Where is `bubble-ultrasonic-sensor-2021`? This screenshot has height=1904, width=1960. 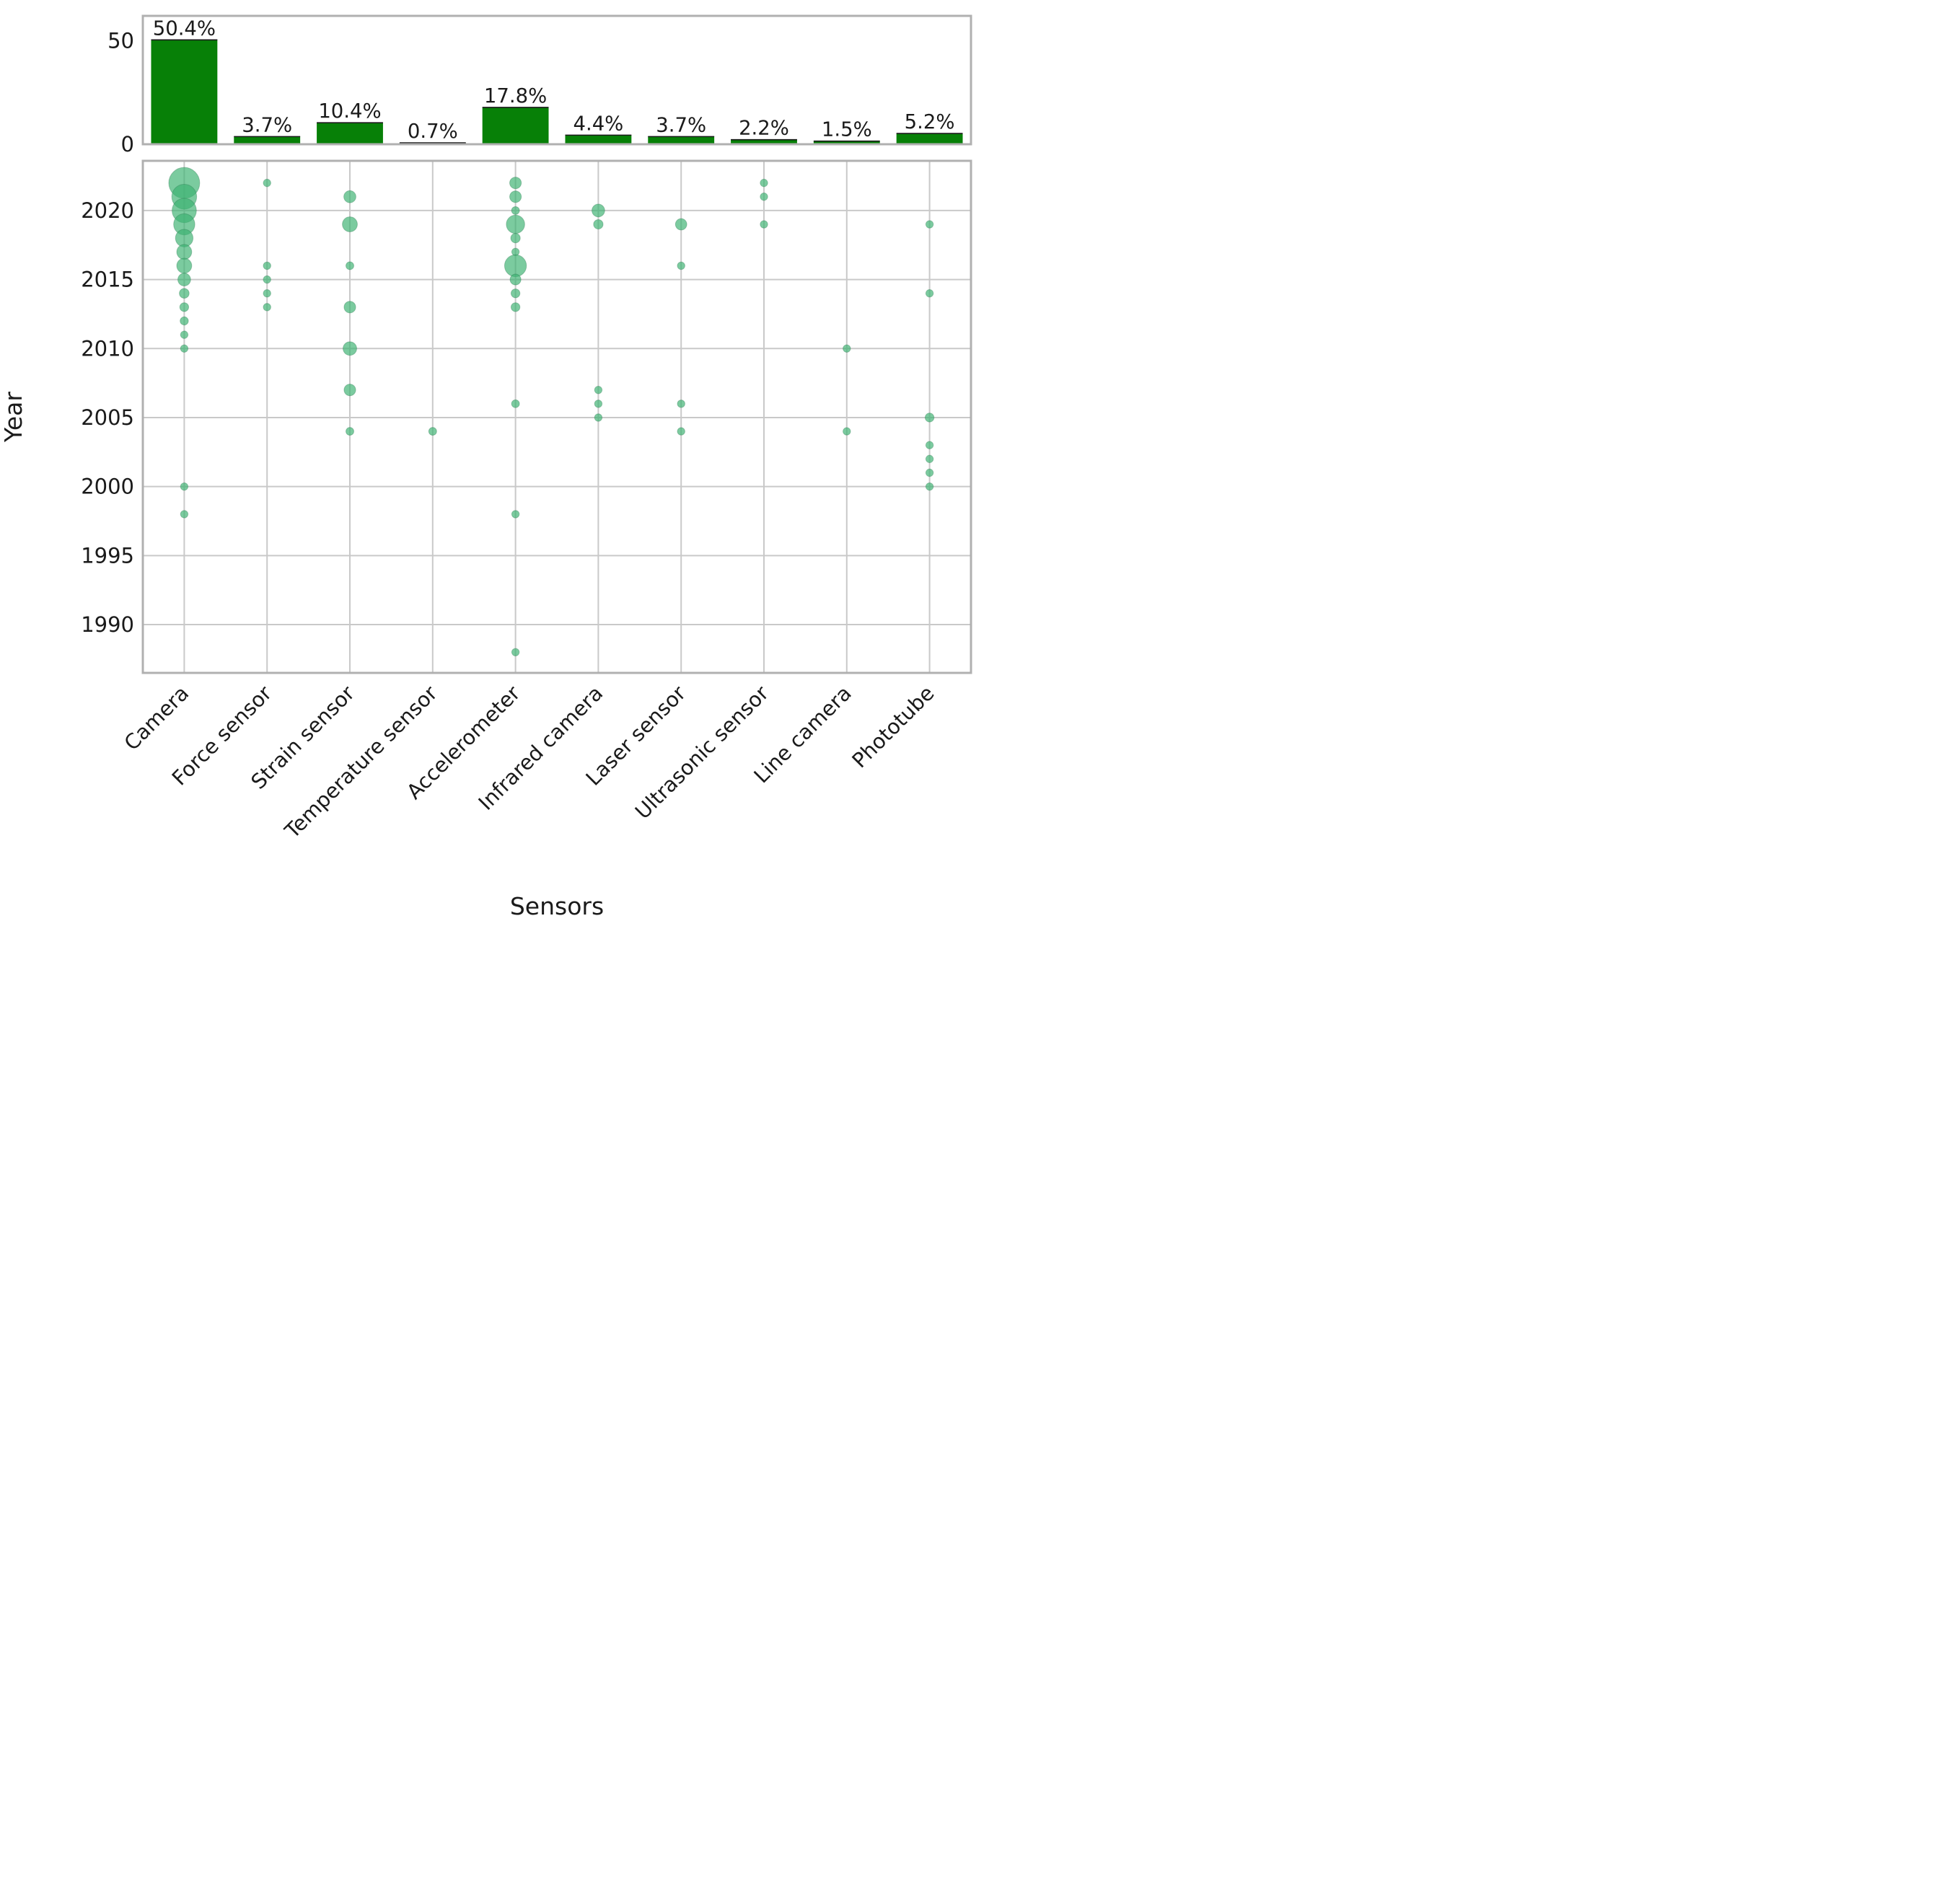
bubble-ultrasonic-sensor-2021 is located at coordinates (764, 197).